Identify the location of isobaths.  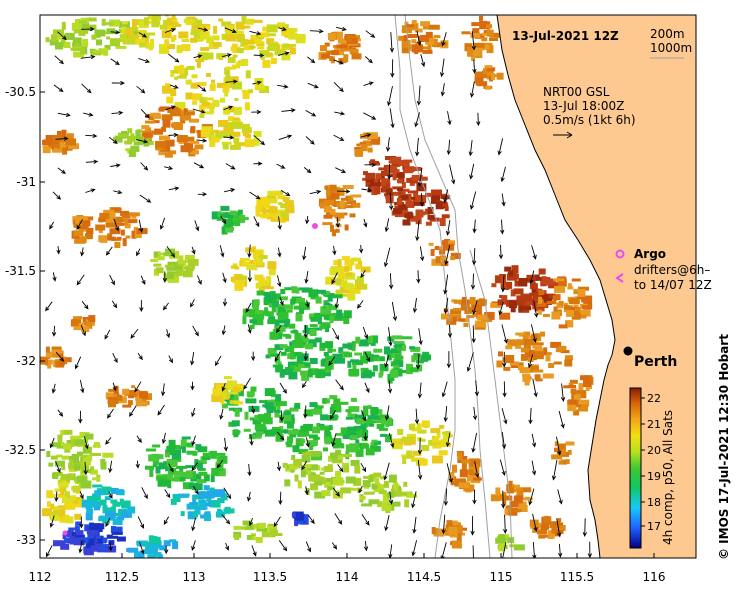
(453, 286).